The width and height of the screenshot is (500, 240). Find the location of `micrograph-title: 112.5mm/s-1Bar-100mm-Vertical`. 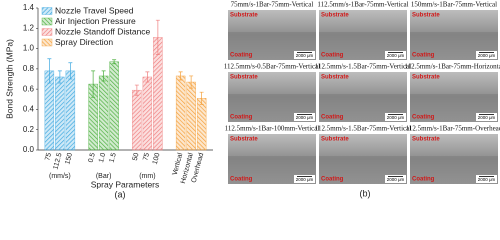

micrograph-title: 112.5mm/s-1Bar-100mm-Vertical is located at coordinates (272, 129).